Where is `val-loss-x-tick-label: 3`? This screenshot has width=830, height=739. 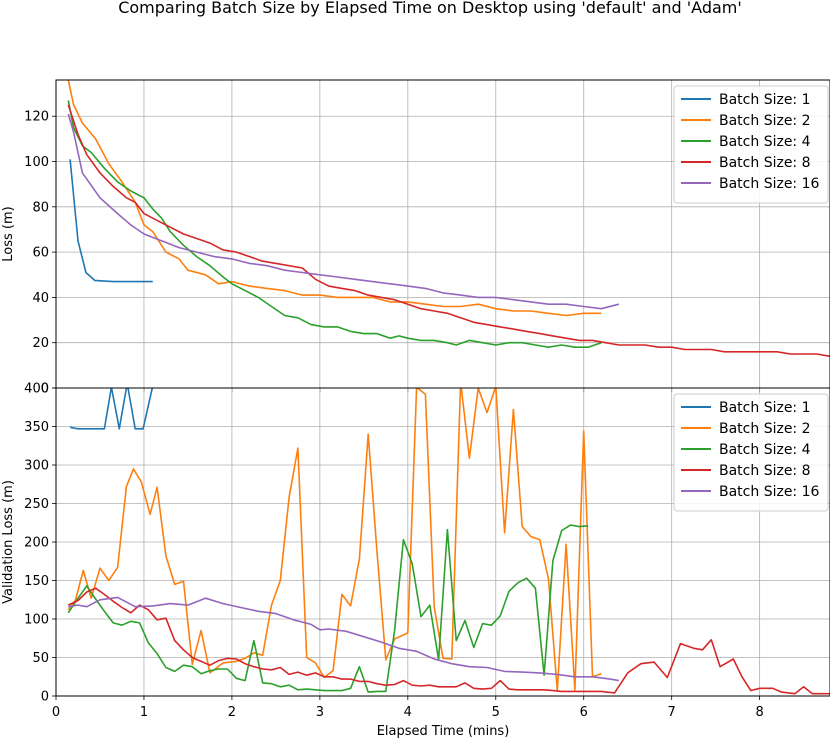 val-loss-x-tick-label: 3 is located at coordinates (320, 712).